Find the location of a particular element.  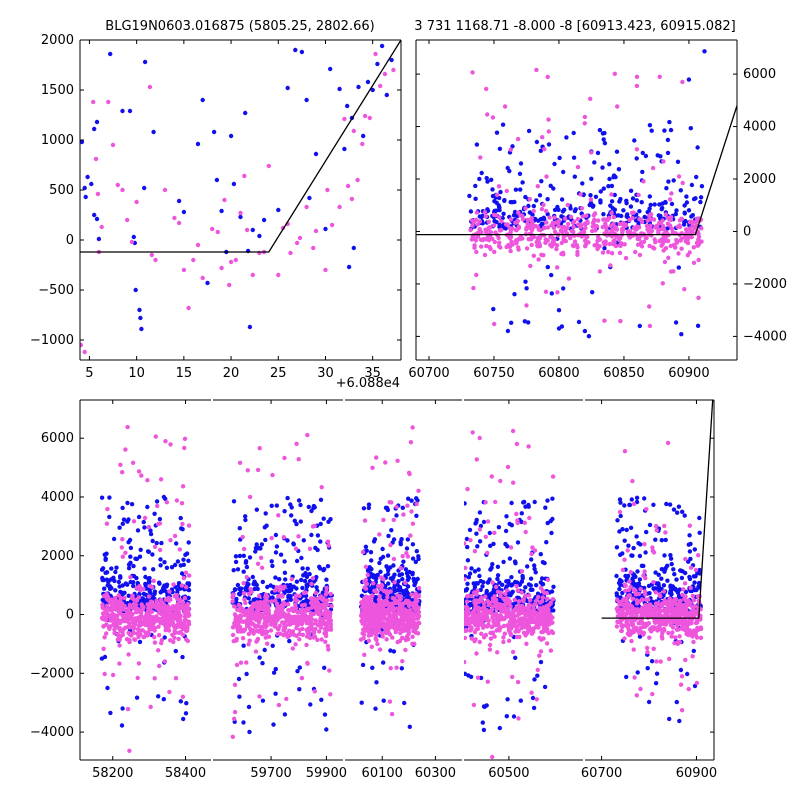

y-tick-label: 0 is located at coordinates (70, 615).